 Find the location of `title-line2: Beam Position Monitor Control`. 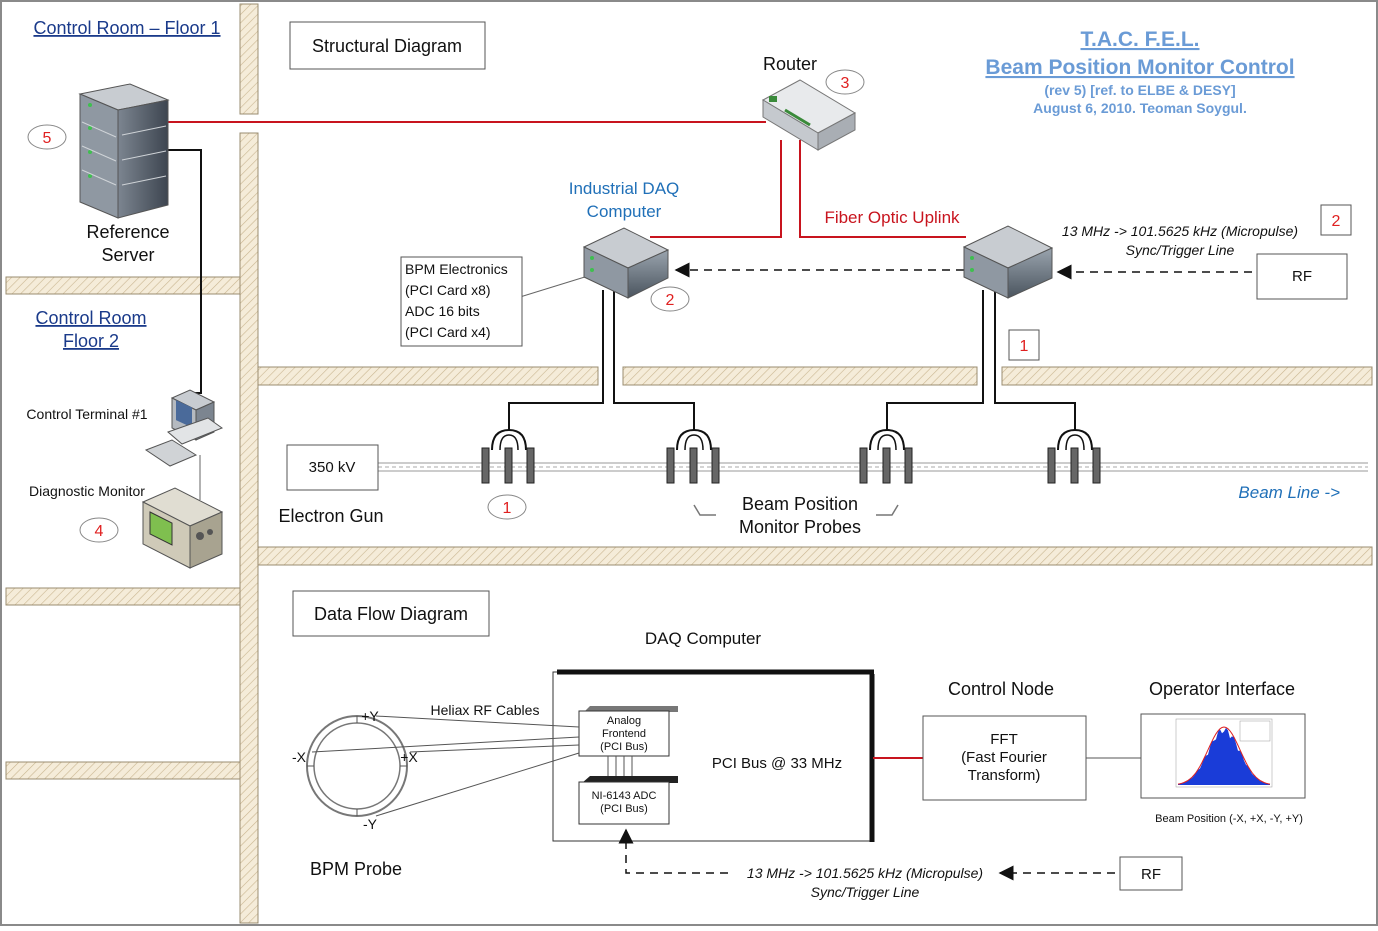

title-line2: Beam Position Monitor Control is located at coordinates (1139, 67).